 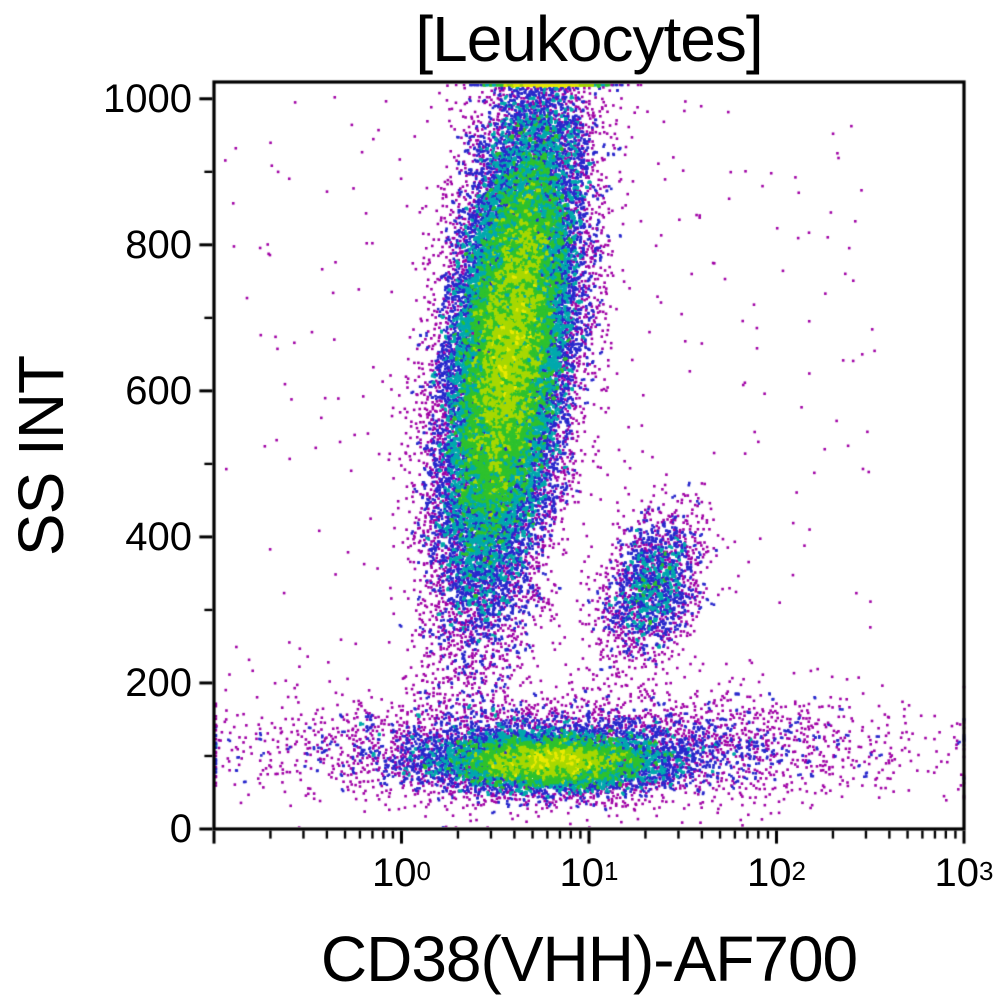 I want to click on x-tick-label-1e3: 103, so click(x=964, y=873).